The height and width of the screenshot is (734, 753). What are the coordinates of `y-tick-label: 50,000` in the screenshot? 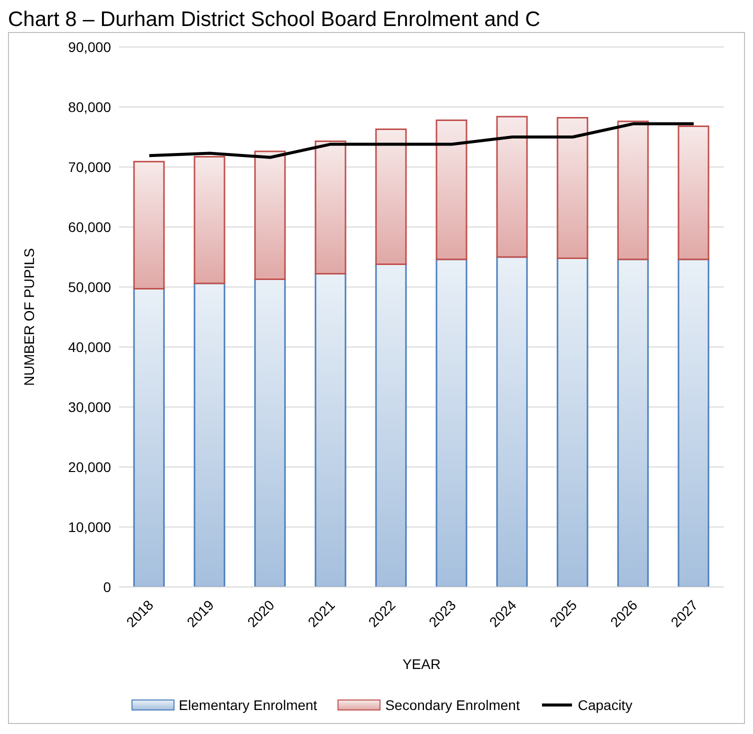 It's located at (90, 286).